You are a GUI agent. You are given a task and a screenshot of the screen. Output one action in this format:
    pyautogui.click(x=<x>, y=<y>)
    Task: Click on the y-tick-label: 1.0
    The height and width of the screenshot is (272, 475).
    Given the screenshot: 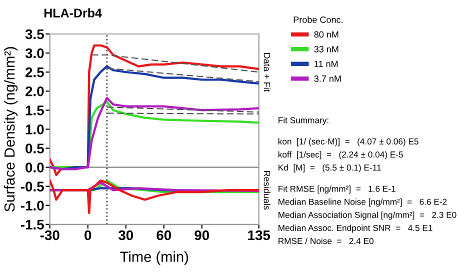 What is the action you would take?
    pyautogui.click(x=35, y=129)
    